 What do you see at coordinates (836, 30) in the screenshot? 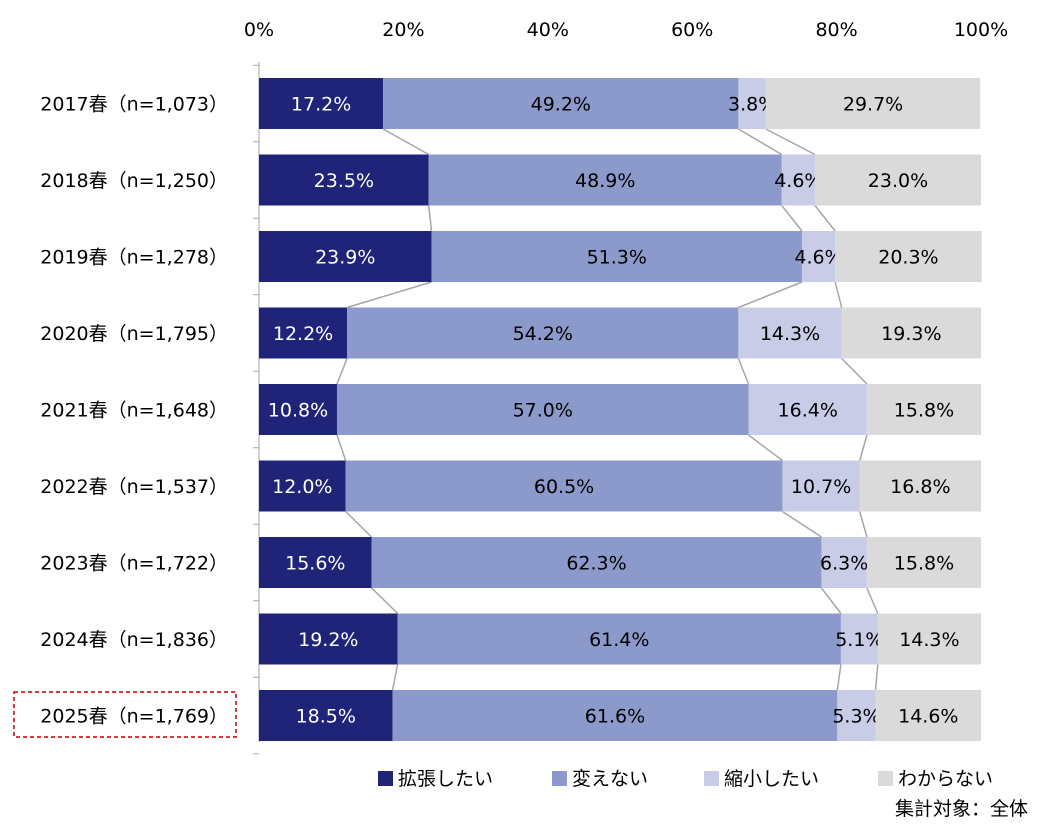
I see `x-tick-label: 80%` at bounding box center [836, 30].